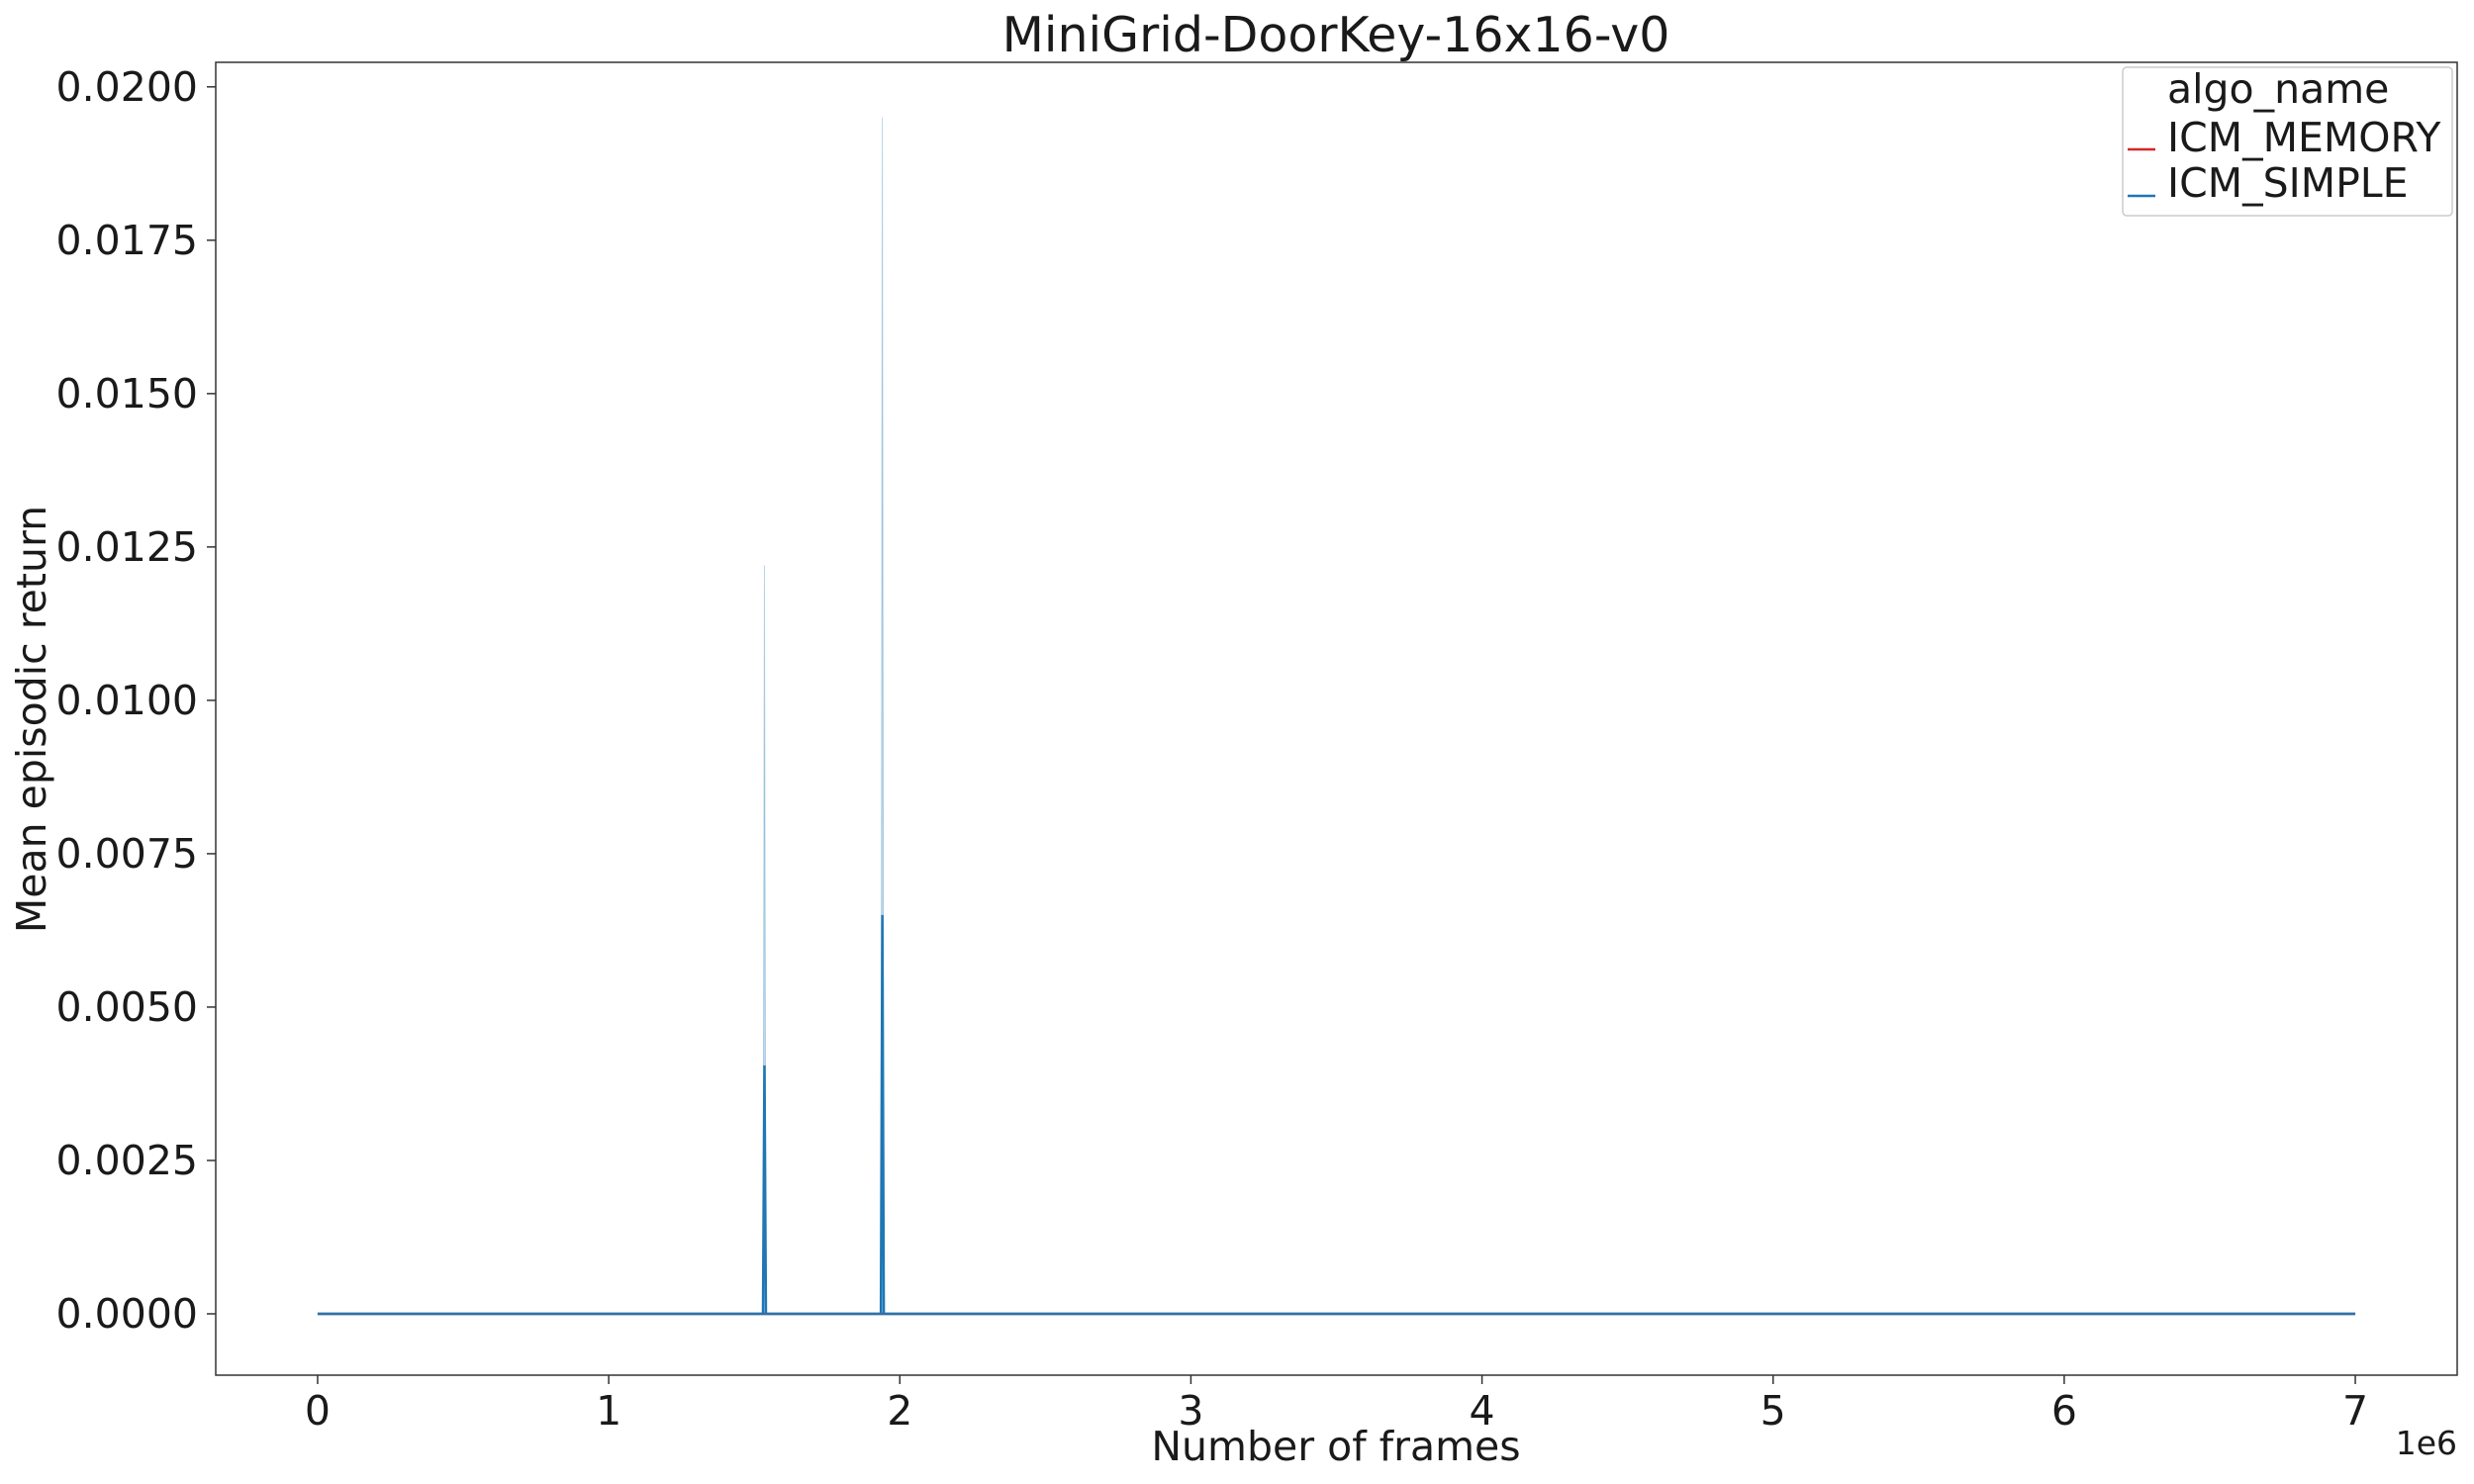 Image resolution: width=2474 pixels, height=1484 pixels. I want to click on x-tick-label: 3, so click(1191, 1411).